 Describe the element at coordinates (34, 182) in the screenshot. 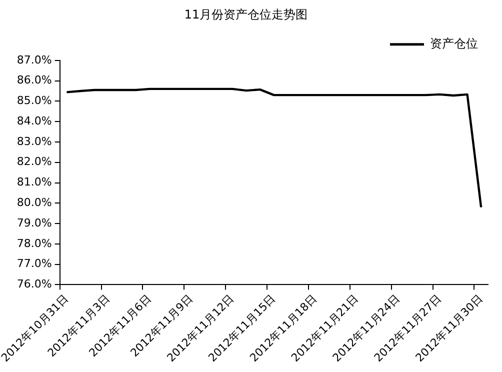

I see `y-tick-label: 81.0%` at that location.